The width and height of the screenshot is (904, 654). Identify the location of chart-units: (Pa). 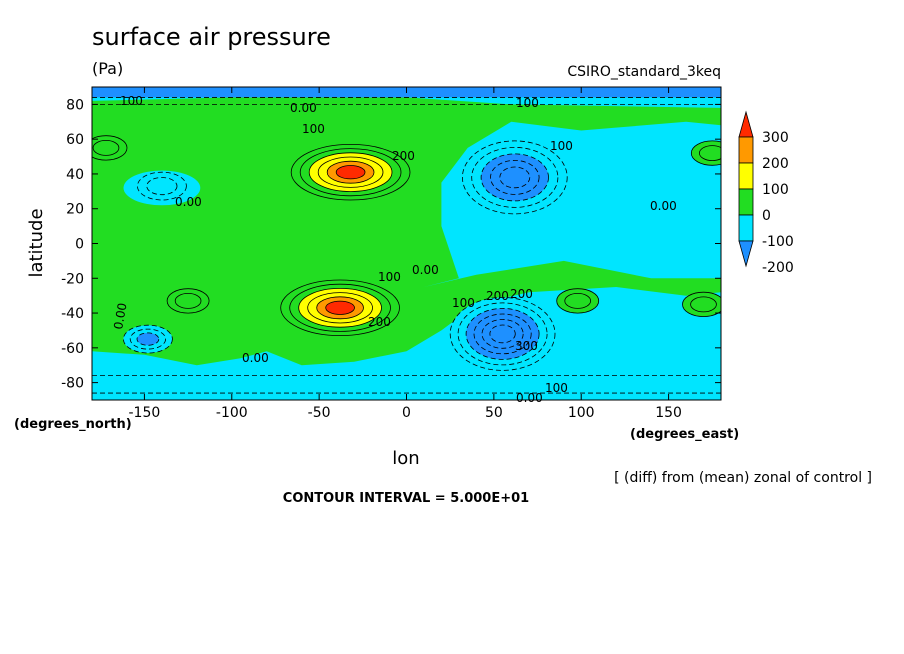
(107, 68).